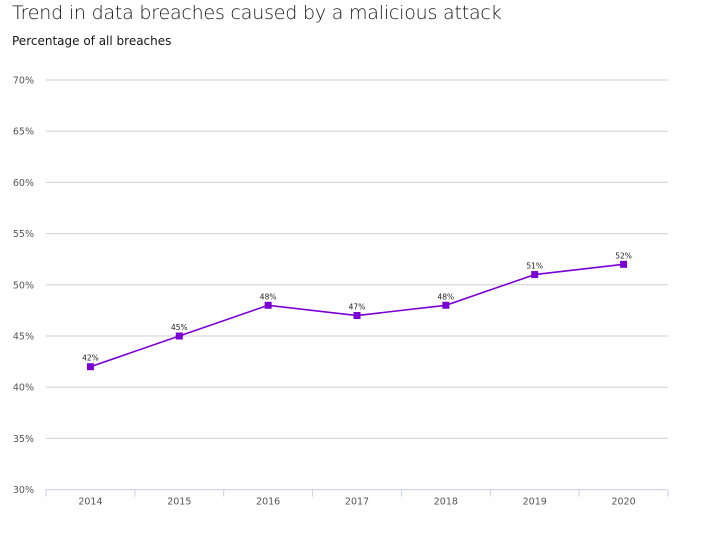 This screenshot has height=536, width=705. I want to click on y-tick-label: 30%, so click(23, 490).